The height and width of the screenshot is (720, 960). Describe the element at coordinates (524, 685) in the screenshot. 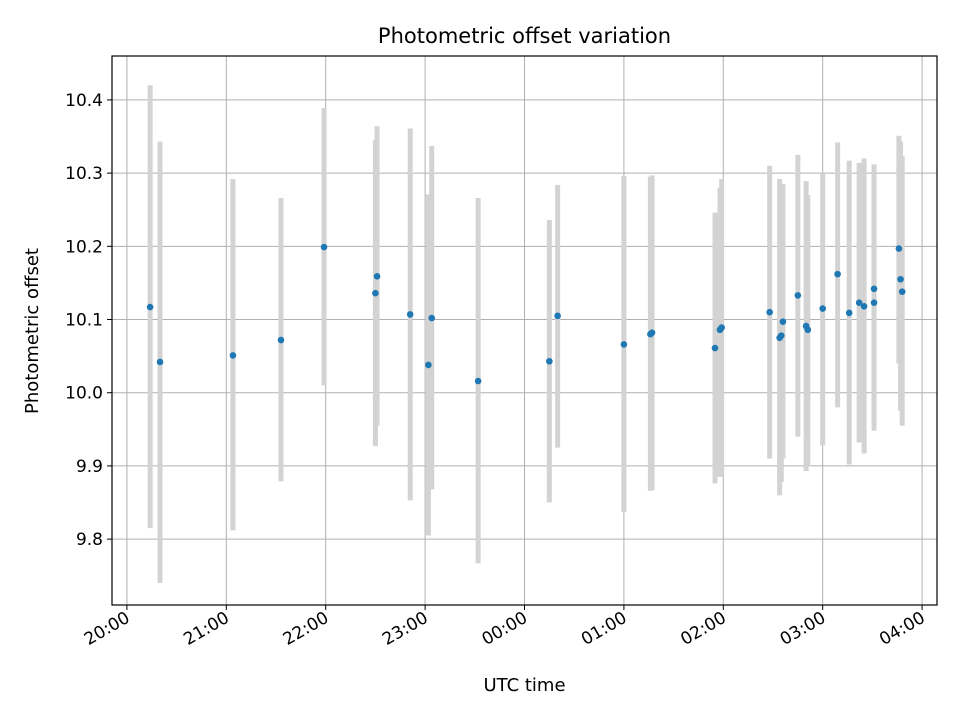

I see `x-axis-label: UTC time` at that location.